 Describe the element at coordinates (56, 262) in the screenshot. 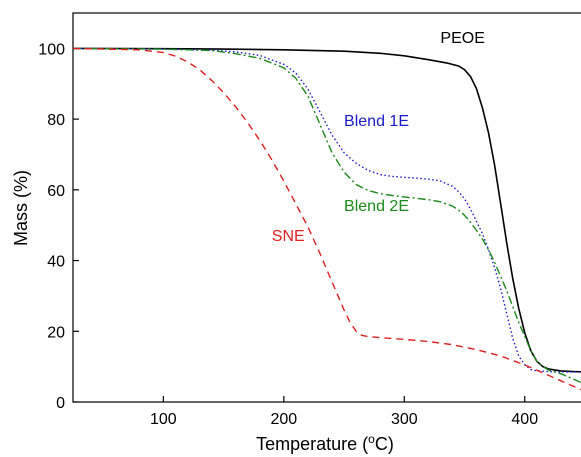

I see `y-tick-label: 40` at that location.